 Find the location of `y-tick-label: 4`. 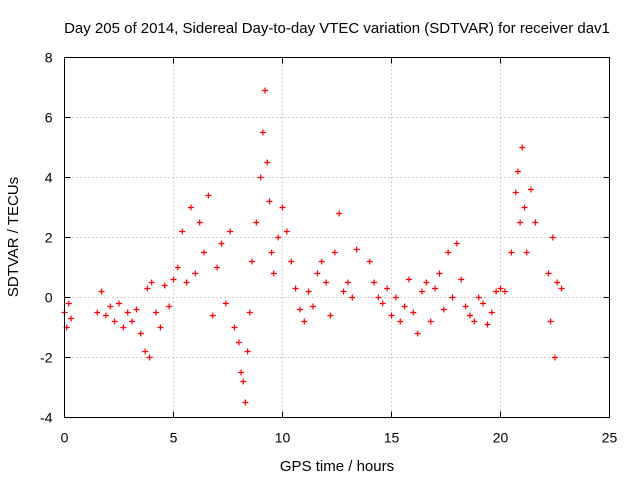

y-tick-label: 4 is located at coordinates (49, 178).